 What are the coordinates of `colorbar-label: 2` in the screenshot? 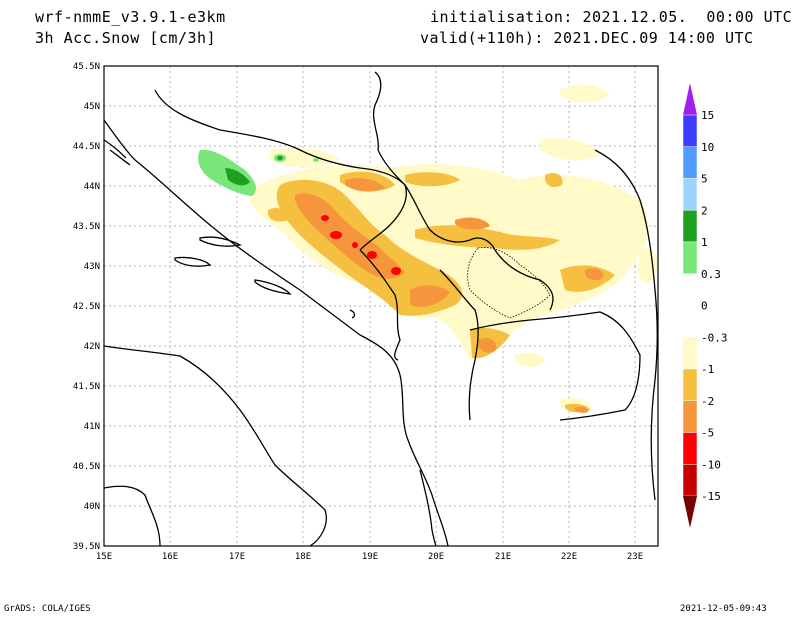 It's located at (704, 210).